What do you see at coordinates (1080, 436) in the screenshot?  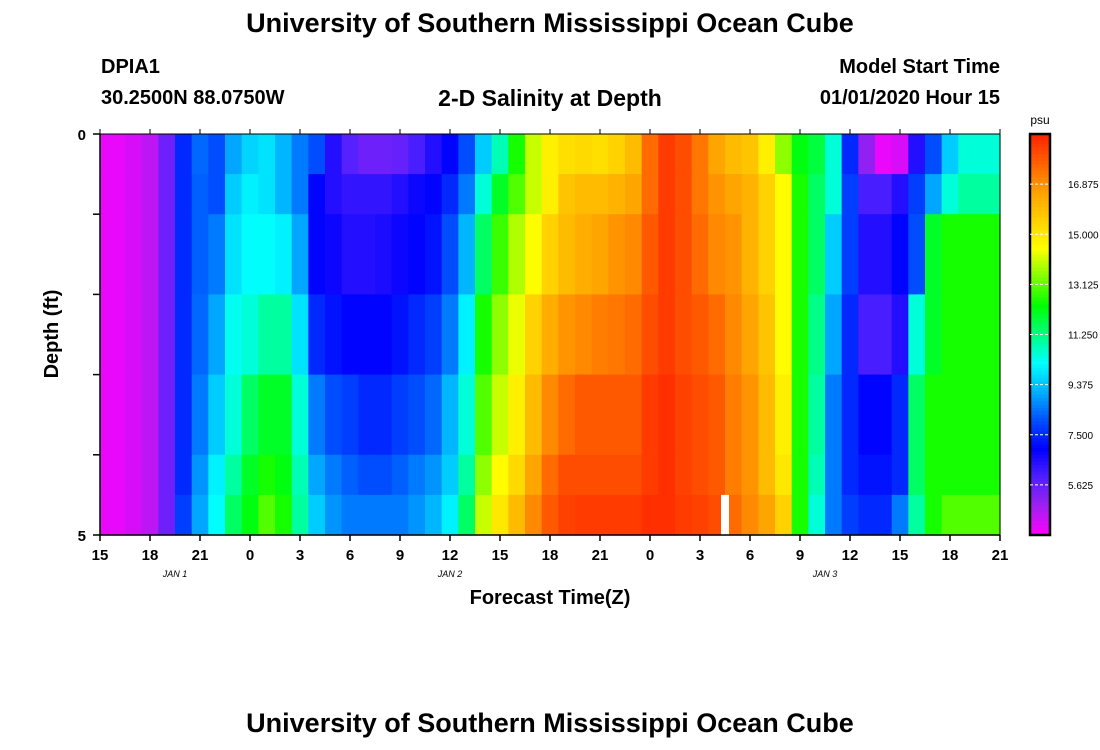 I see `colorbar-tick-label: 7.500` at bounding box center [1080, 436].